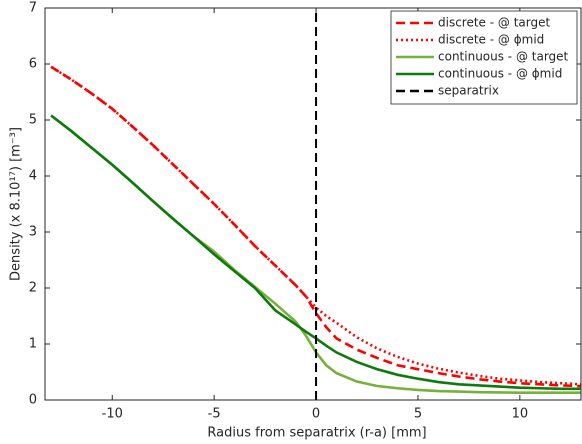  Describe the element at coordinates (112, 414) in the screenshot. I see `x-tick-label: -10` at that location.